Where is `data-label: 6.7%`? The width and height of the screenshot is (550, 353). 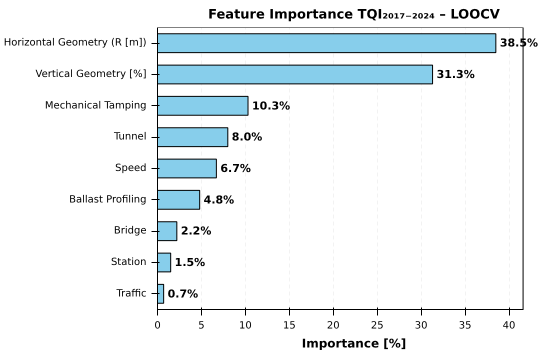 data-label: 6.7% is located at coordinates (235, 168).